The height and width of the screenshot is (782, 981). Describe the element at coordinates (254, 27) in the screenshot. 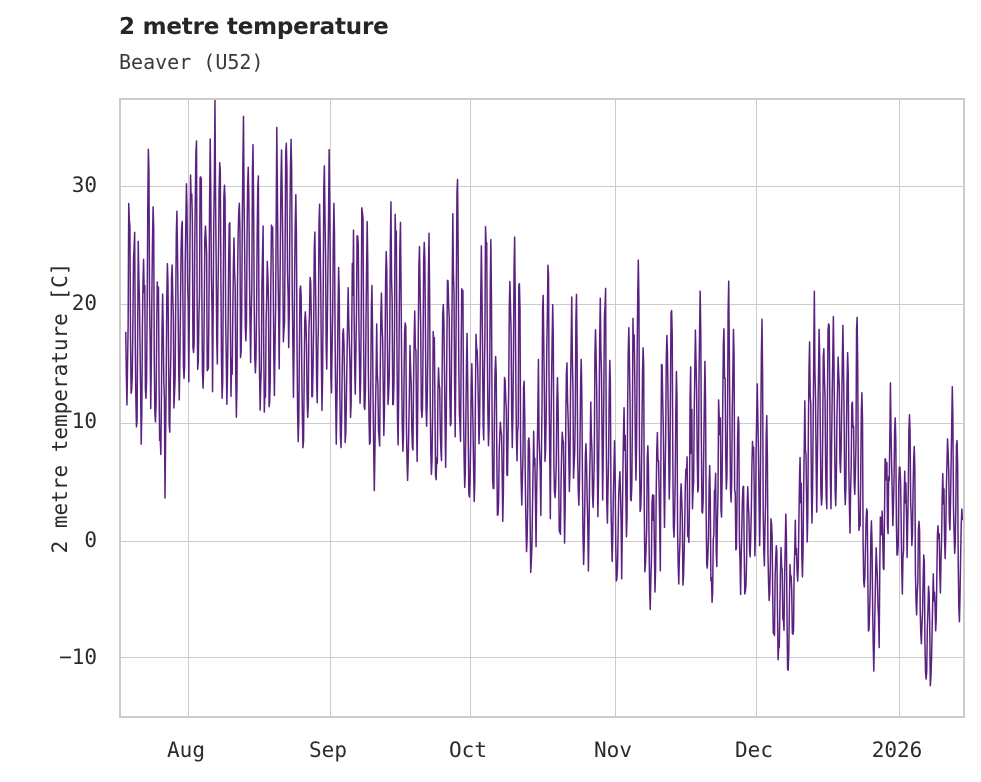

I see `chart-title: 2 metre temperature` at that location.